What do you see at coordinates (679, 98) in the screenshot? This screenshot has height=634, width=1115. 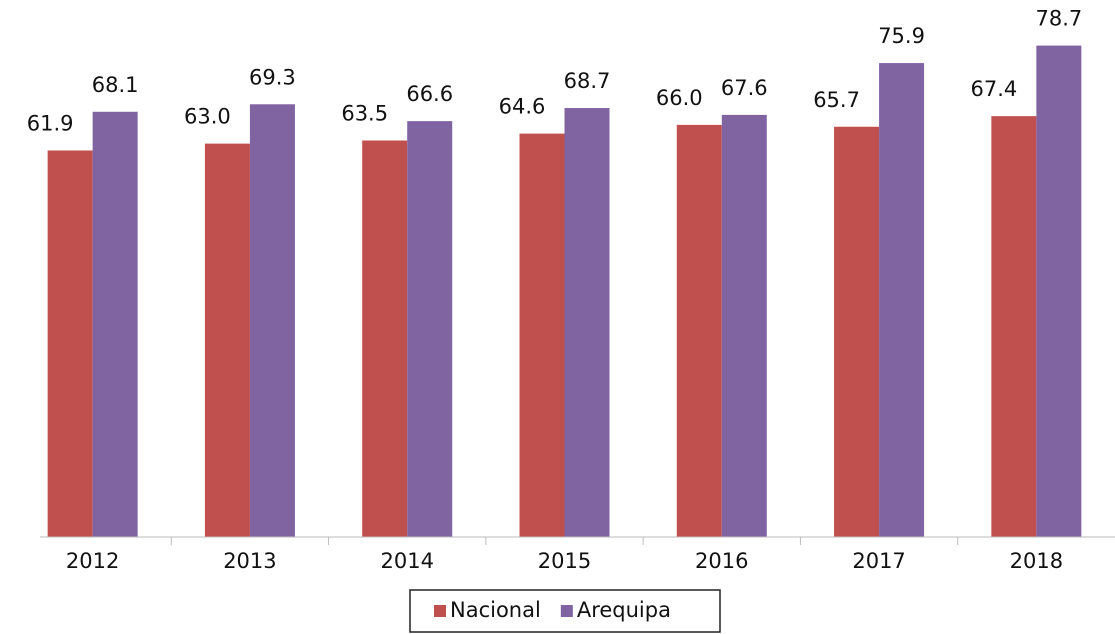 I see `data-label: 66.0` at bounding box center [679, 98].